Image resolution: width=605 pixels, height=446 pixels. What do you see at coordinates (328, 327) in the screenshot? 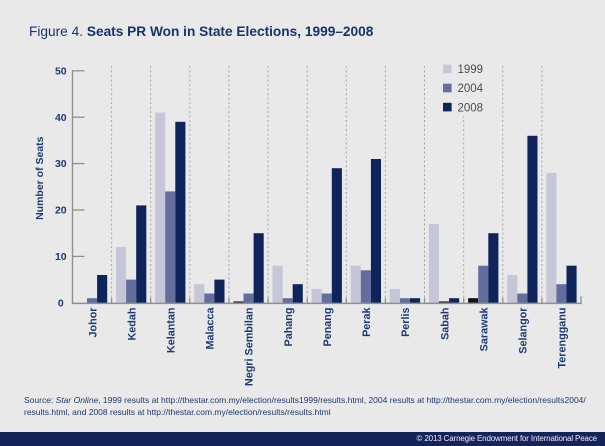
I see `svg-text: Penang` at bounding box center [328, 327].